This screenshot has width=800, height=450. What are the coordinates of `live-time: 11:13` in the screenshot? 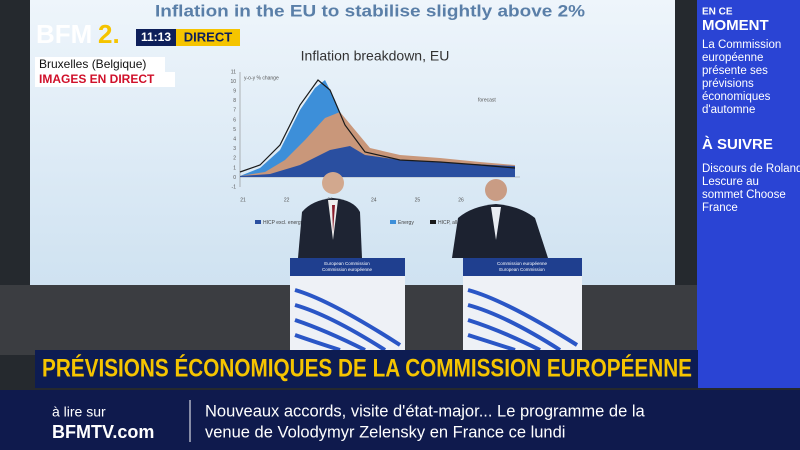 It's located at (156, 37).